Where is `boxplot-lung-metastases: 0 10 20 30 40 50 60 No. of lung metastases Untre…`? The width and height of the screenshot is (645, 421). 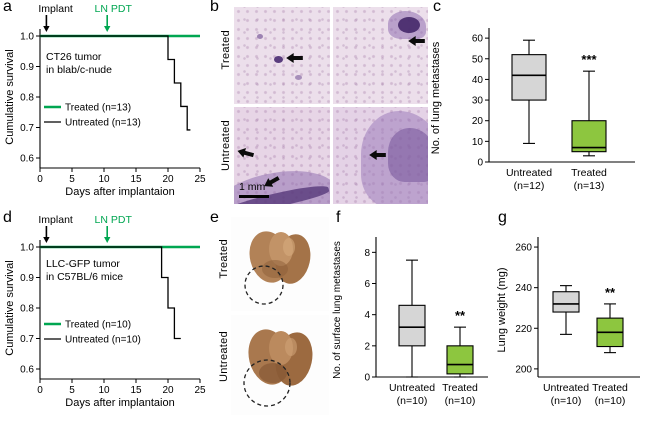
boxplot-lung-metastases: 0 10 20 30 40 50 60 No. of lung metastases Untre… is located at coordinates (532, 110).